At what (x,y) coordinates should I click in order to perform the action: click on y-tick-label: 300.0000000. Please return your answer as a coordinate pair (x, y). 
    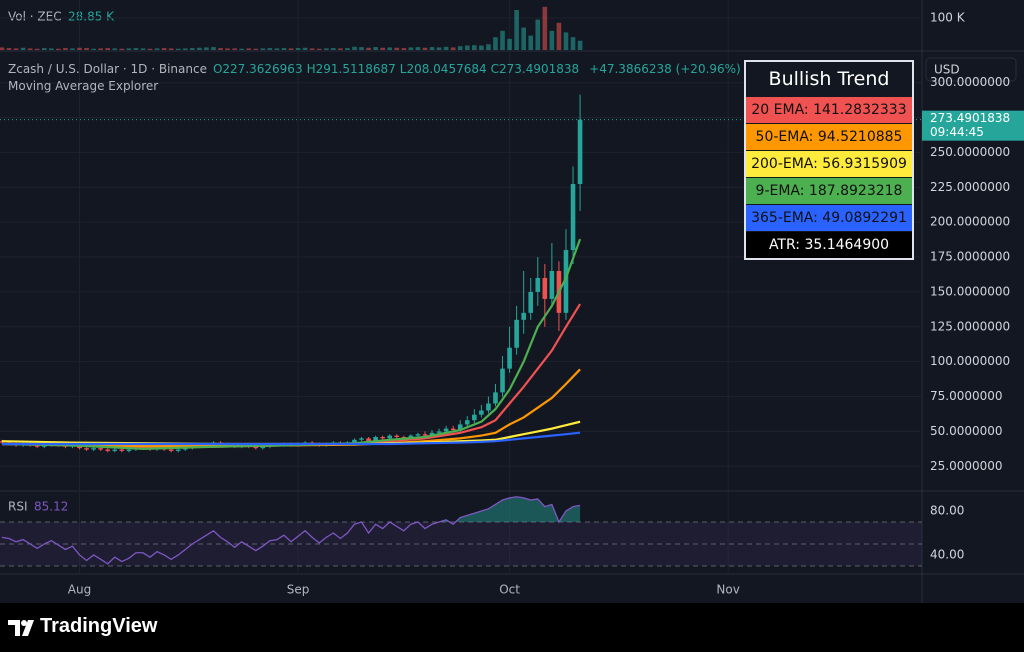
    Looking at the image, I should click on (970, 82).